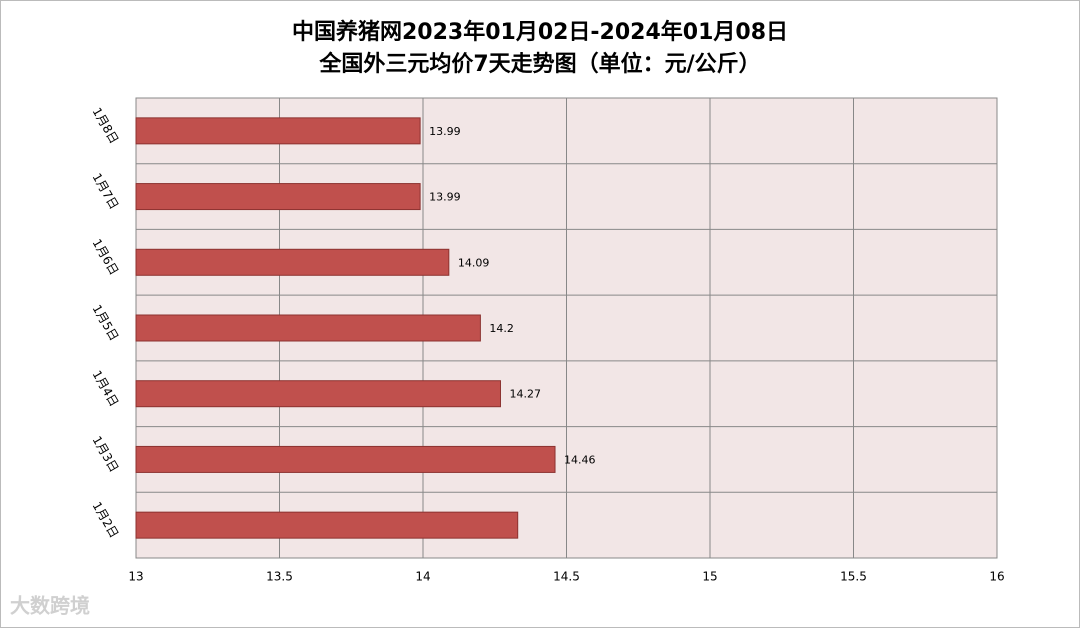 This screenshot has height=628, width=1080. I want to click on value-label: 14.46, so click(580, 459).